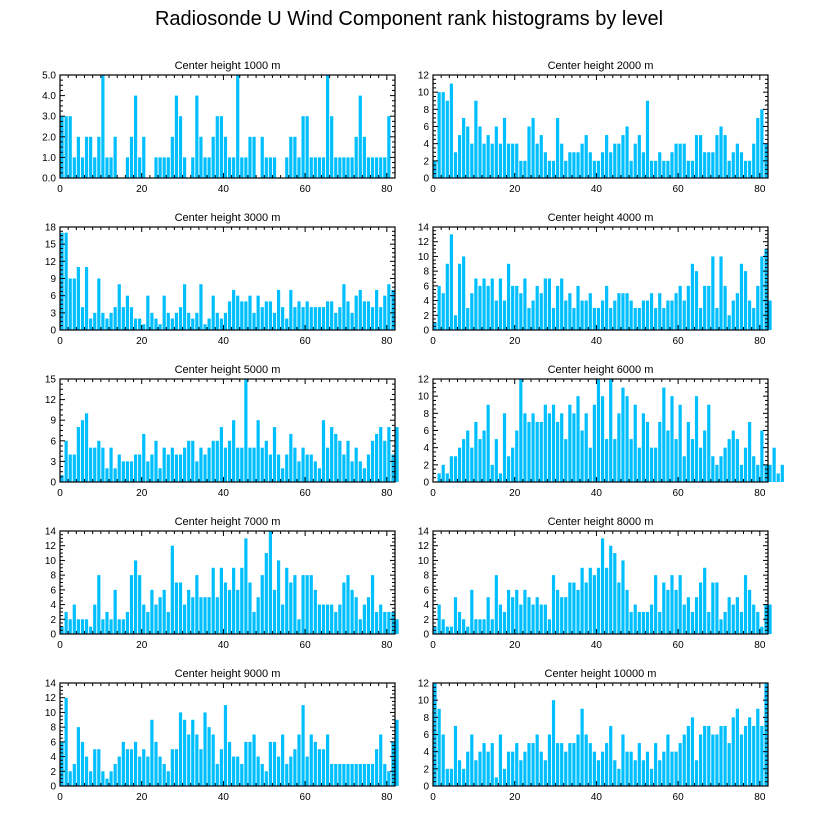 This screenshot has width=818, height=824. Describe the element at coordinates (53, 462) in the screenshot. I see `y-tick-label: 3` at that location.